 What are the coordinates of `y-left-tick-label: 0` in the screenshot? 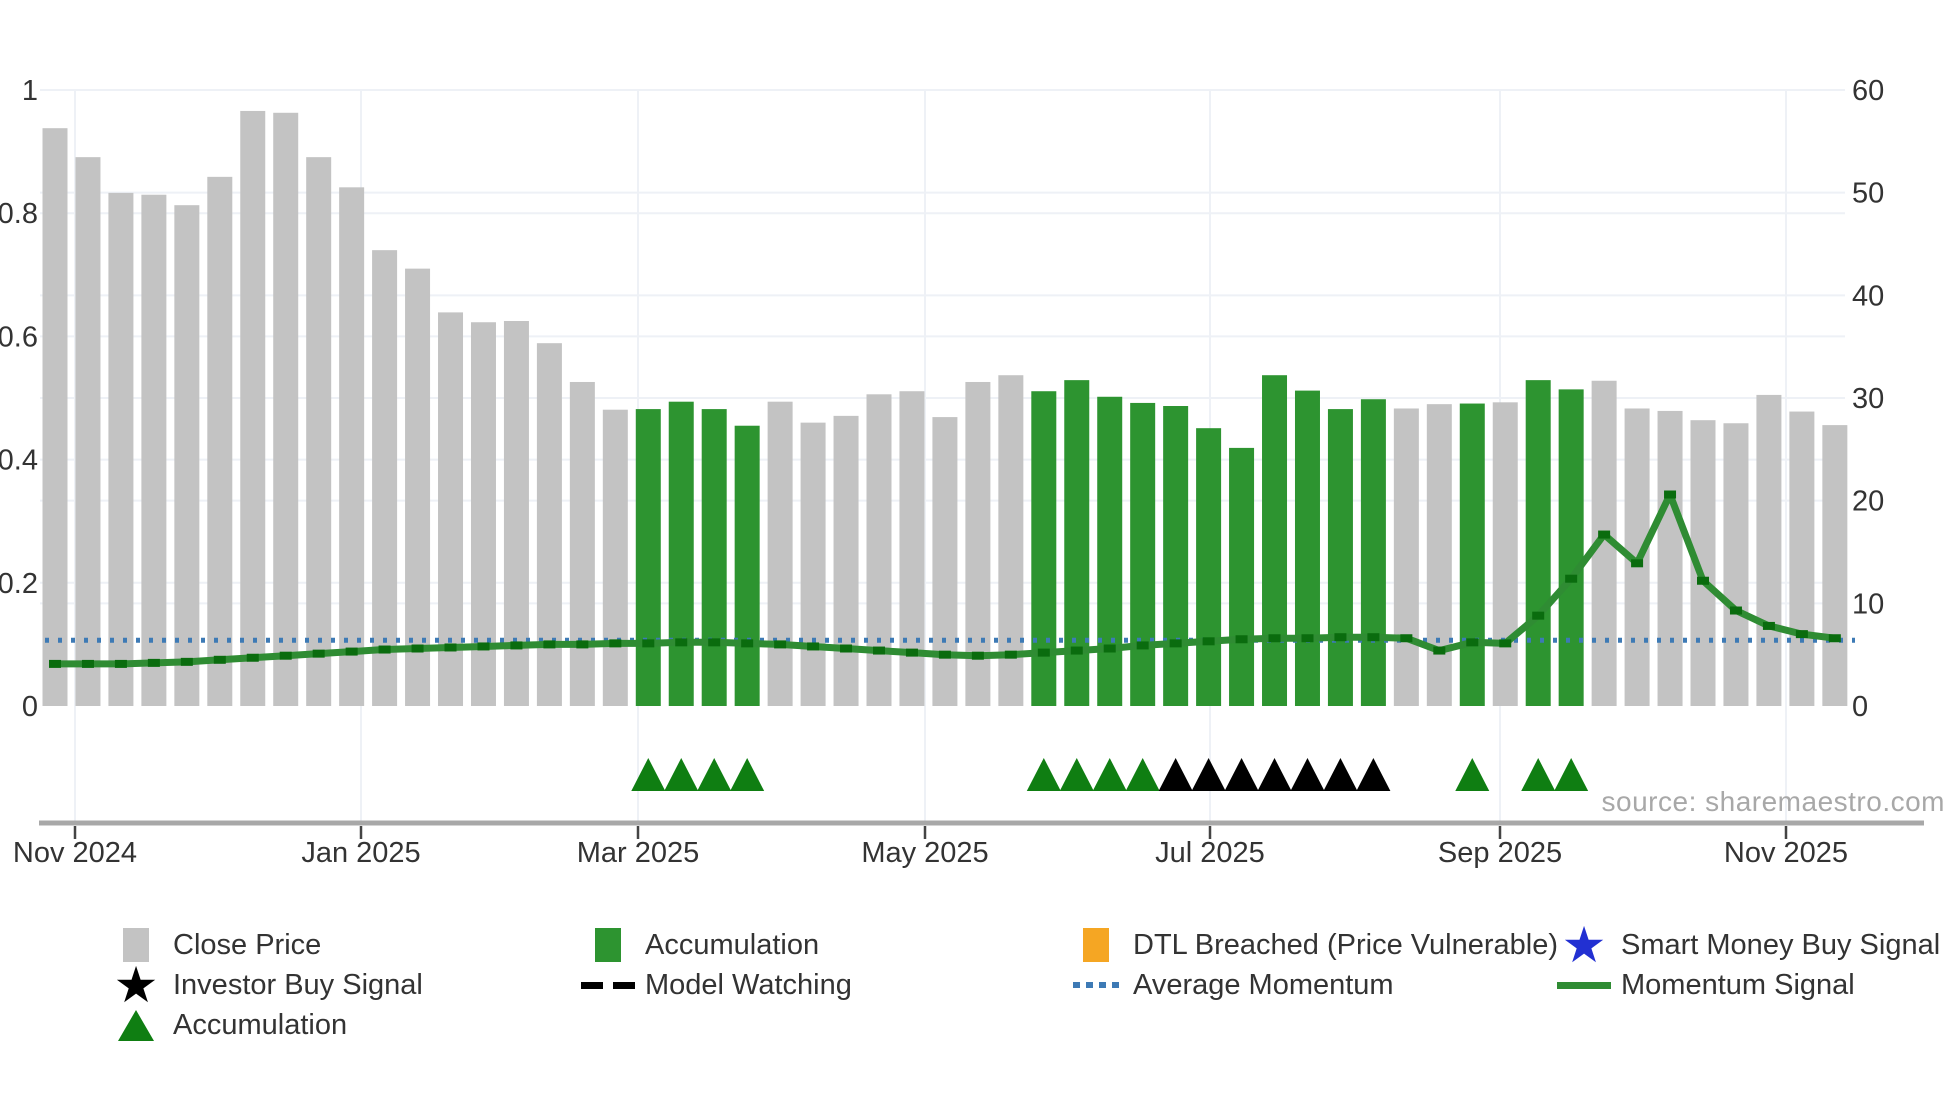 It's located at (30, 707).